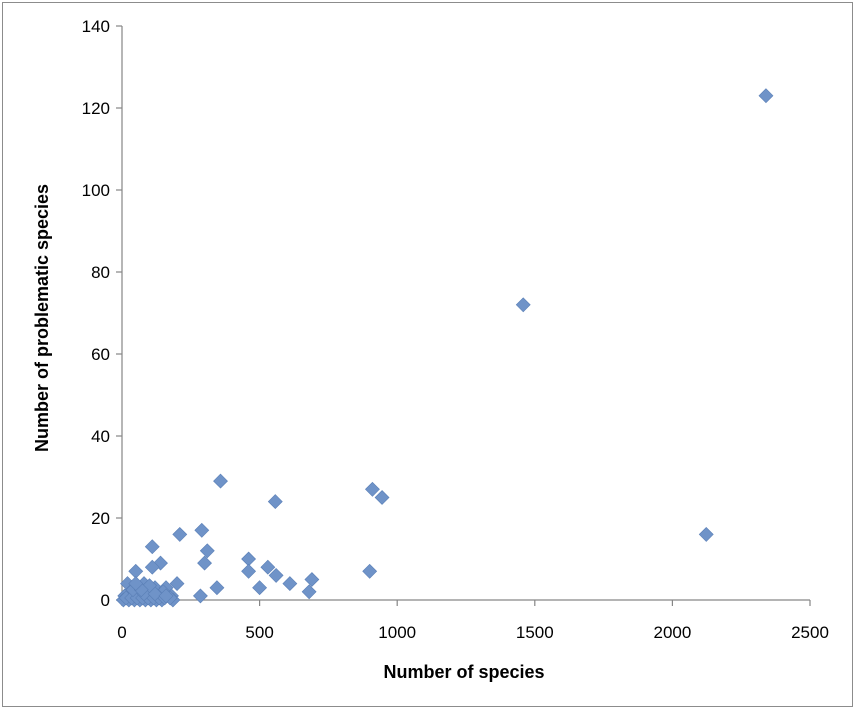  Describe the element at coordinates (100, 272) in the screenshot. I see `y-tick-label: 80` at that location.